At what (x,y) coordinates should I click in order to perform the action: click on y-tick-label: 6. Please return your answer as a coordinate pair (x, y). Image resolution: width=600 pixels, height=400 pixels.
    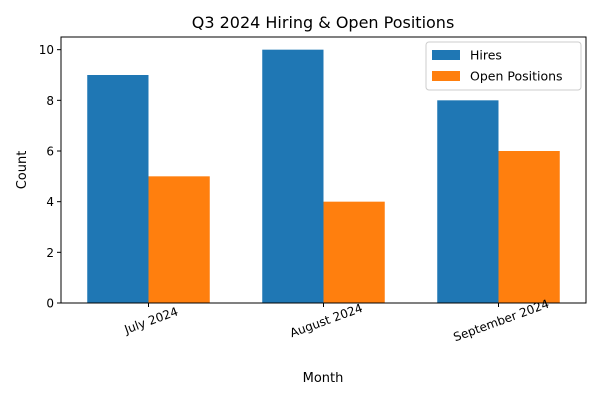
    Looking at the image, I should click on (50, 152).